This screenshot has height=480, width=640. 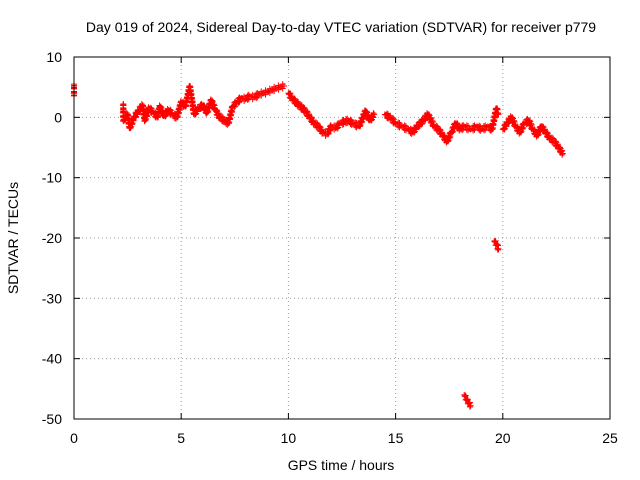 I want to click on x-tick-label: 15, so click(x=396, y=438).